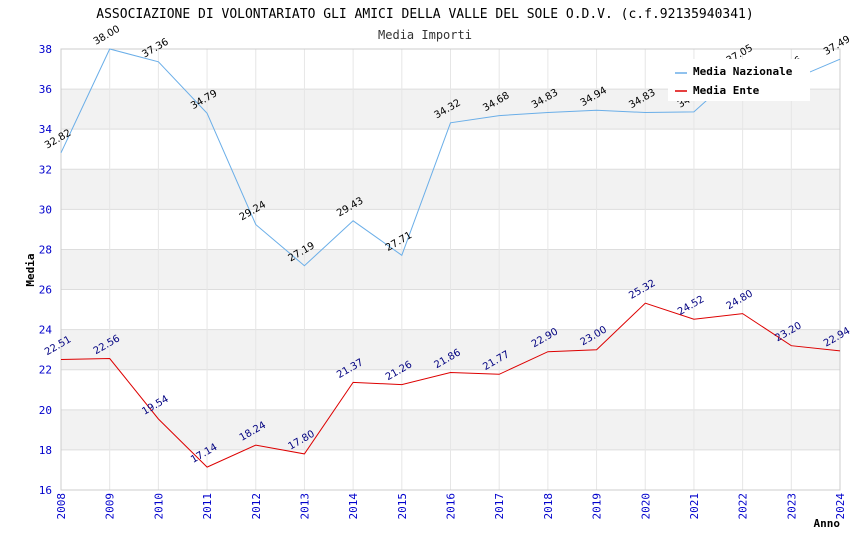  I want to click on x-tick-label: 2014, so click(353, 506).